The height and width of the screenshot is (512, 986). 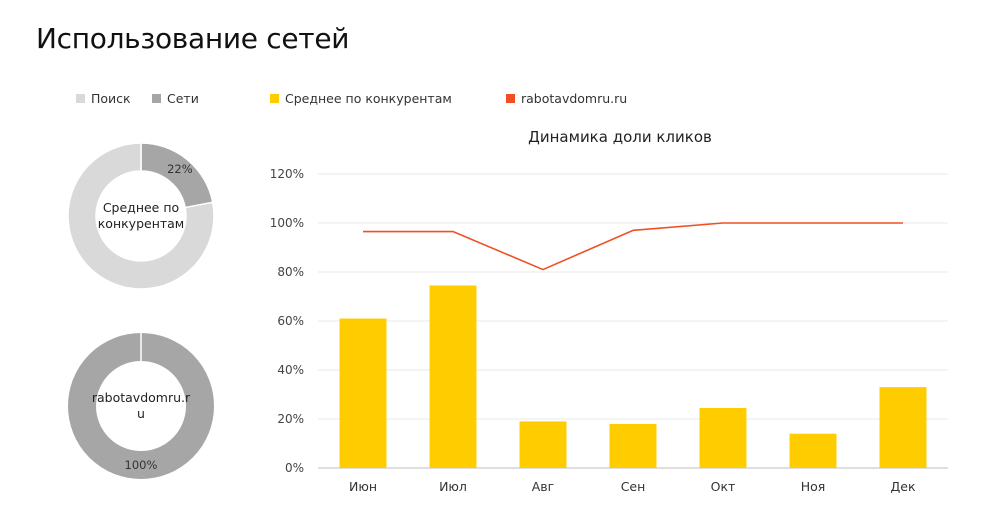 I want to click on legend-item-site: rabotavdomru.ru, so click(x=566, y=98).